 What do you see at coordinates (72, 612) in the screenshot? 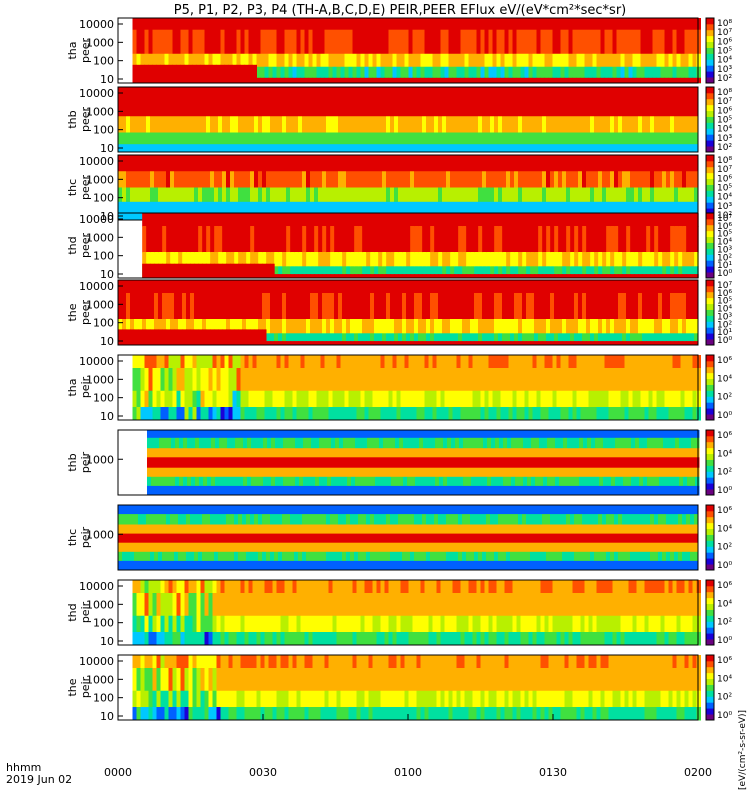
I see `panel-probe-label: thd` at bounding box center [72, 612].